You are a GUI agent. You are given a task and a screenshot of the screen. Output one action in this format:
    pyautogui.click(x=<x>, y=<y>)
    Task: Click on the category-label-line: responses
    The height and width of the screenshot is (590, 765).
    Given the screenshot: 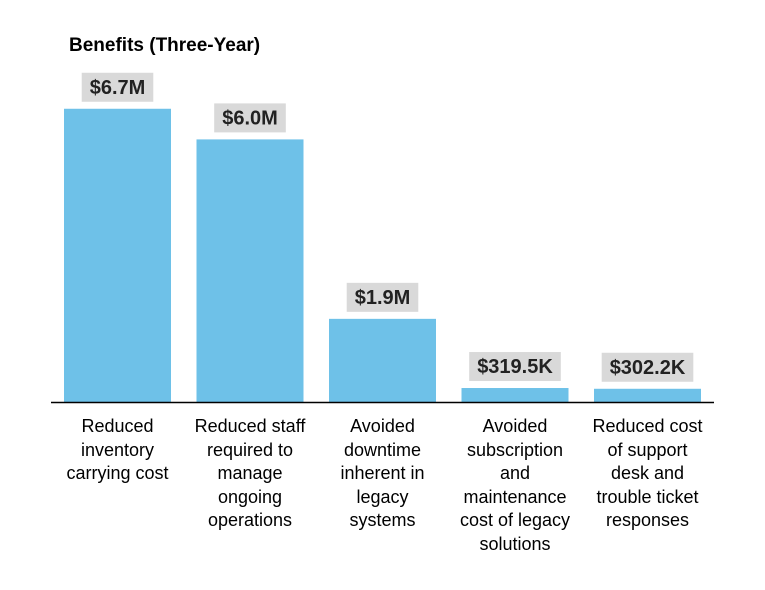 What is the action you would take?
    pyautogui.click(x=647, y=520)
    